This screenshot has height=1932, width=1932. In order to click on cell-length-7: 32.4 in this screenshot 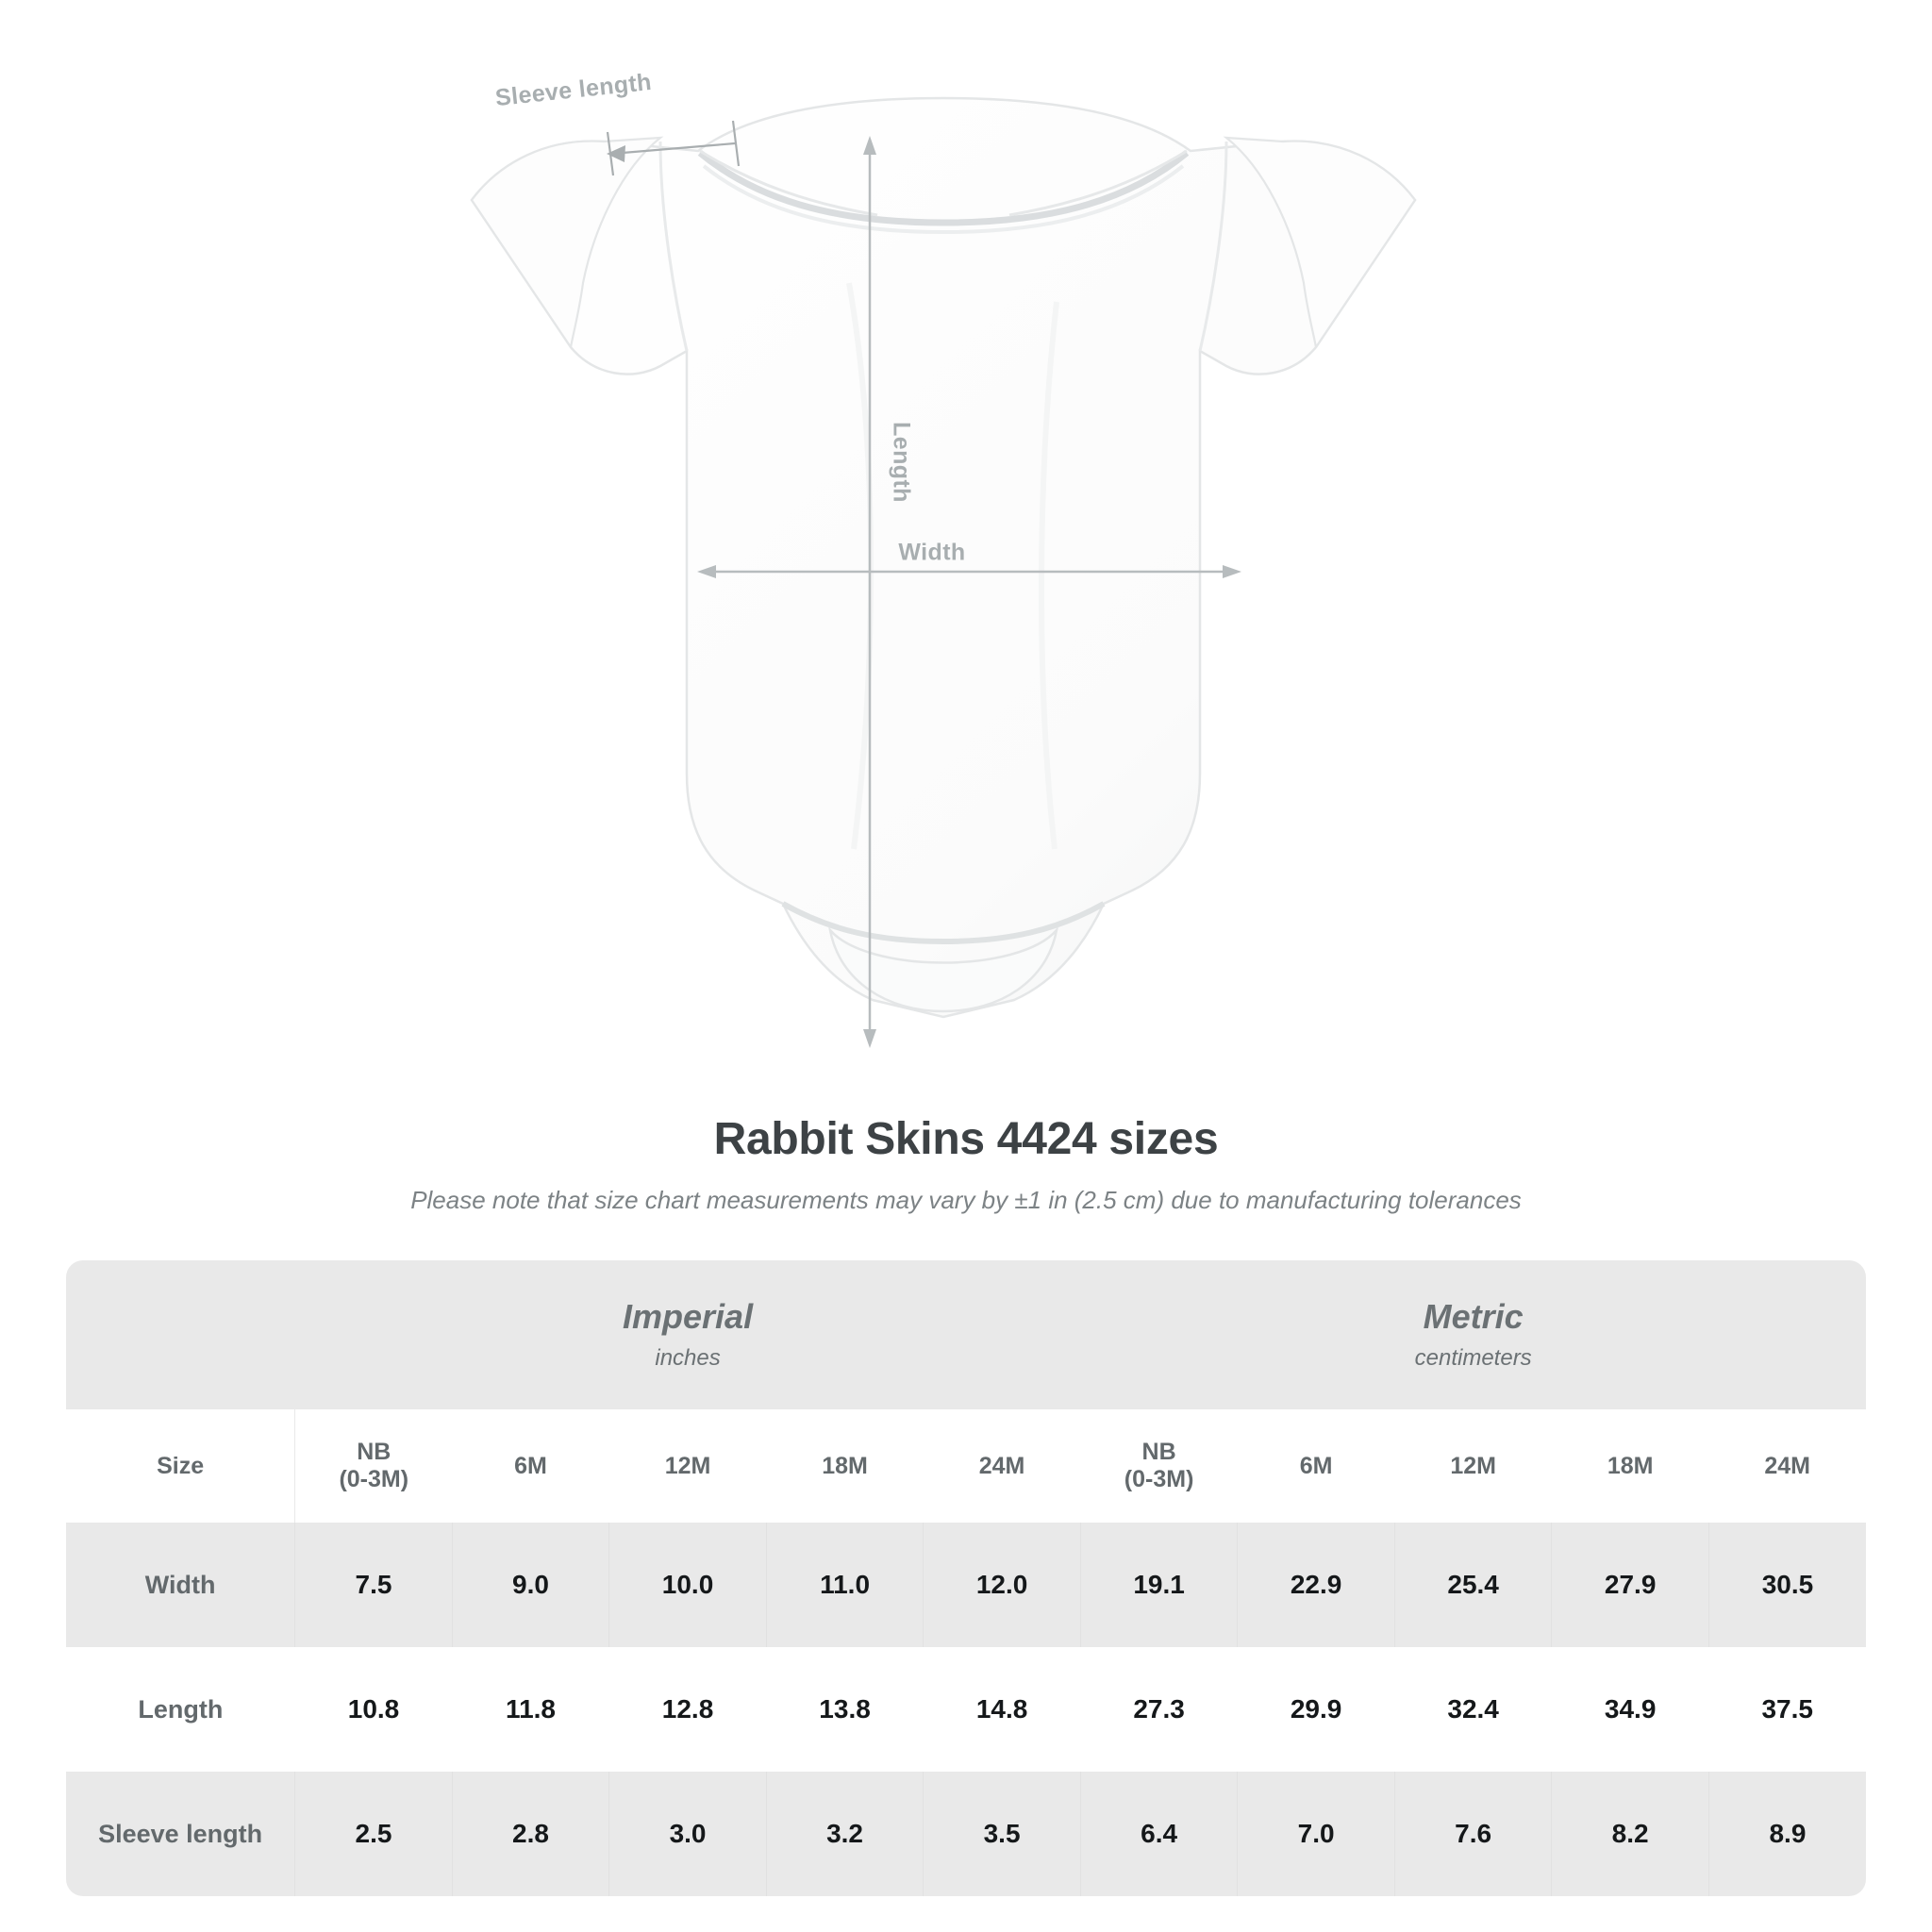, I will do `click(1473, 1709)`.